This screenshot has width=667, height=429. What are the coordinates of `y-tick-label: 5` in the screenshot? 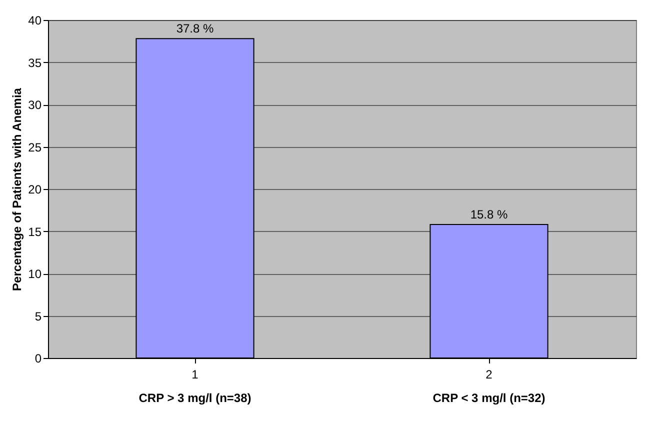 It's located at (38, 316).